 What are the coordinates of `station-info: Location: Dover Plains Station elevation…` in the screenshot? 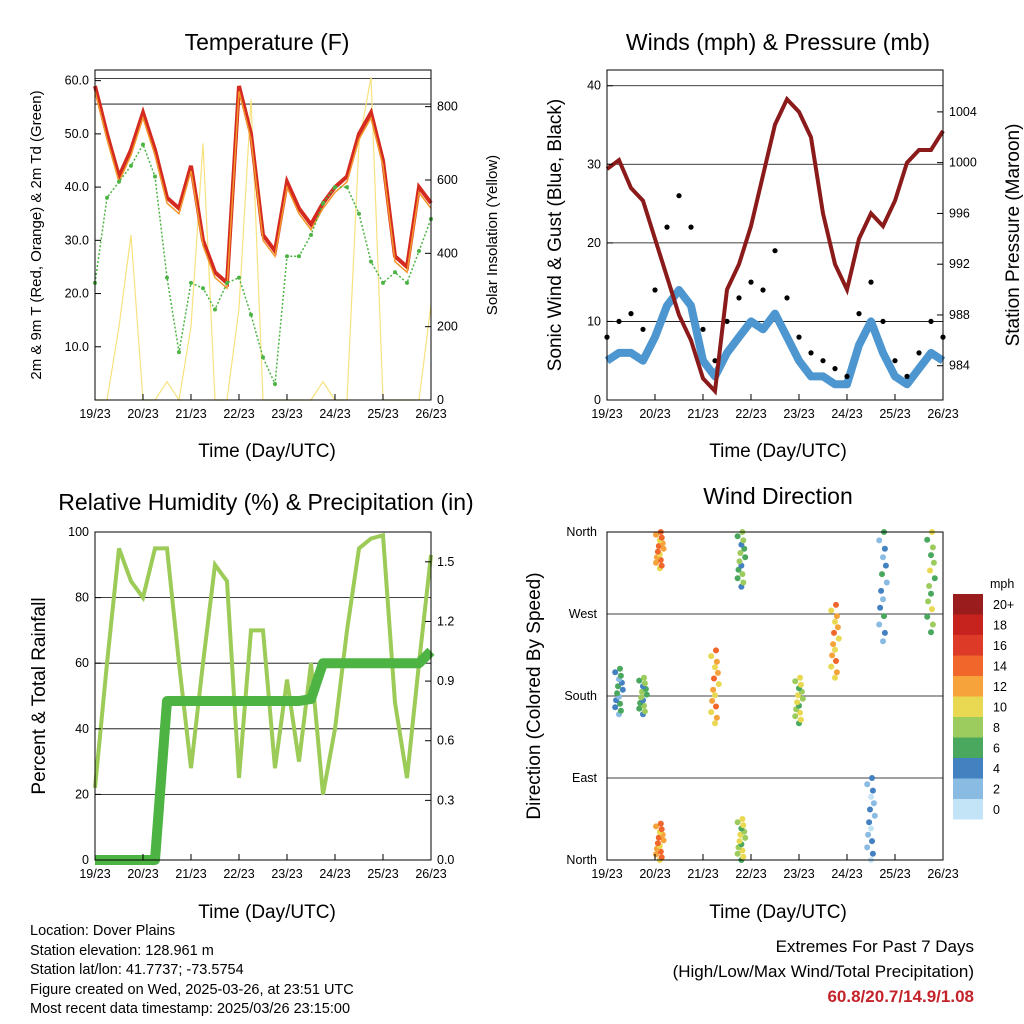 It's located at (192, 971).